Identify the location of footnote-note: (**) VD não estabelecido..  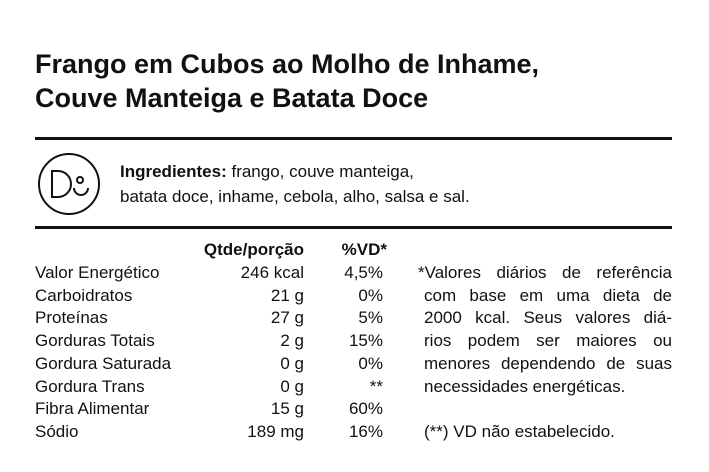
(519, 431).